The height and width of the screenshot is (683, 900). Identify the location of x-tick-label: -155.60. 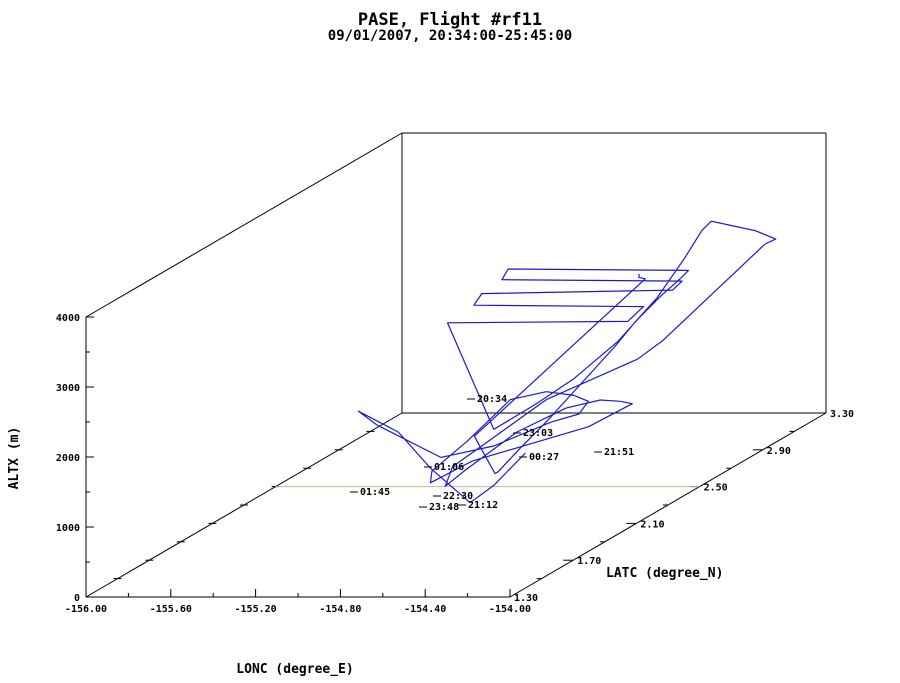
(171, 609).